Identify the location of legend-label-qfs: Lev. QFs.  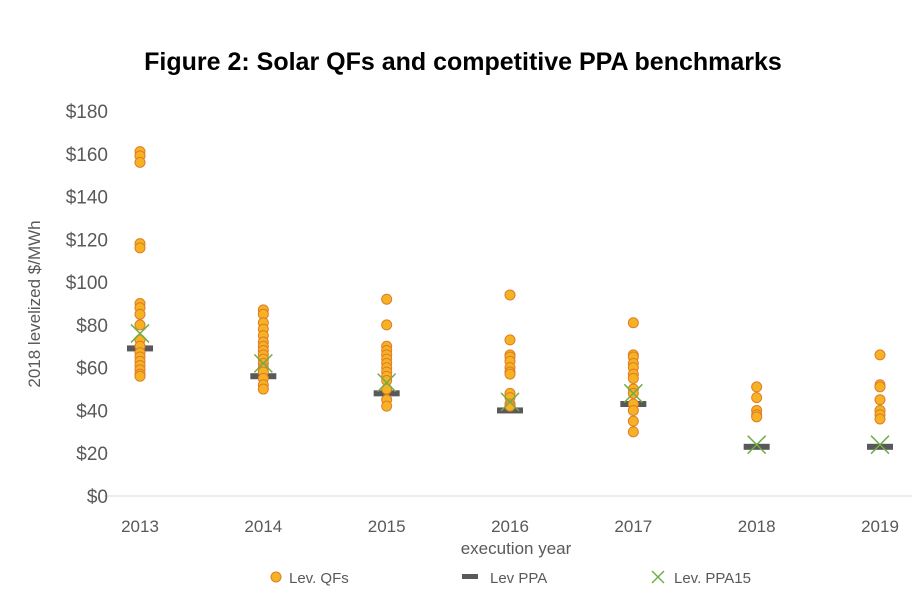
(319, 578).